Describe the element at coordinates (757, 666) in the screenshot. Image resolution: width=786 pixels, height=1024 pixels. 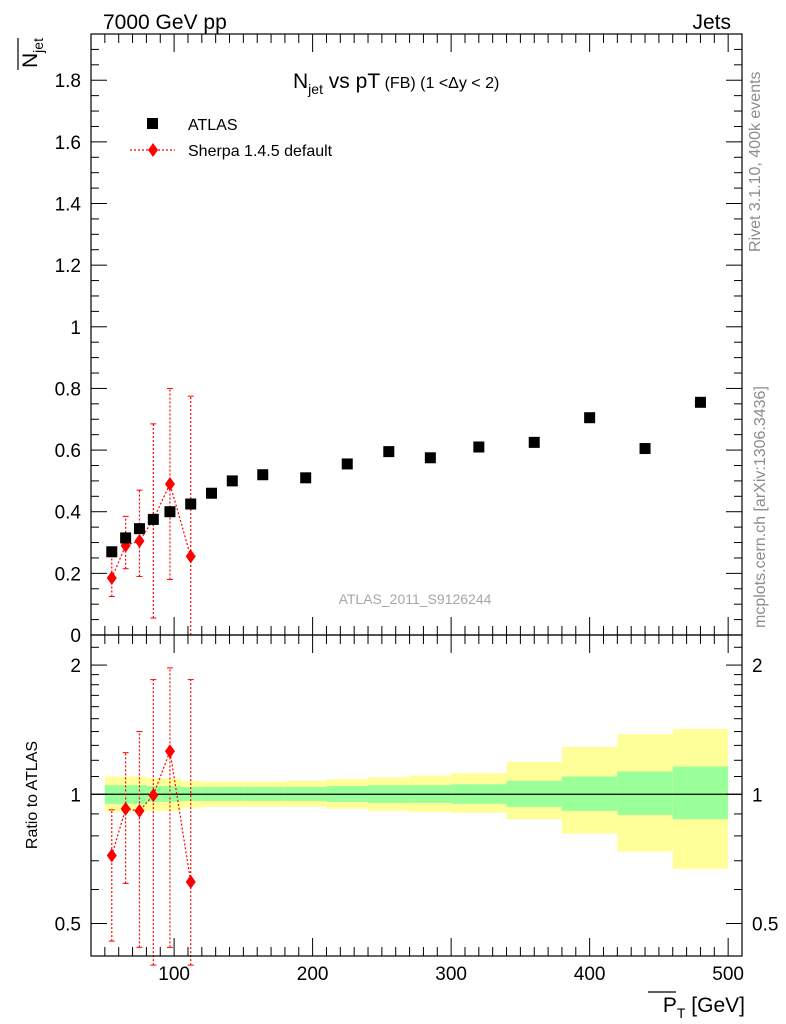
I see `ratio-y-tick-label-right: 2` at that location.